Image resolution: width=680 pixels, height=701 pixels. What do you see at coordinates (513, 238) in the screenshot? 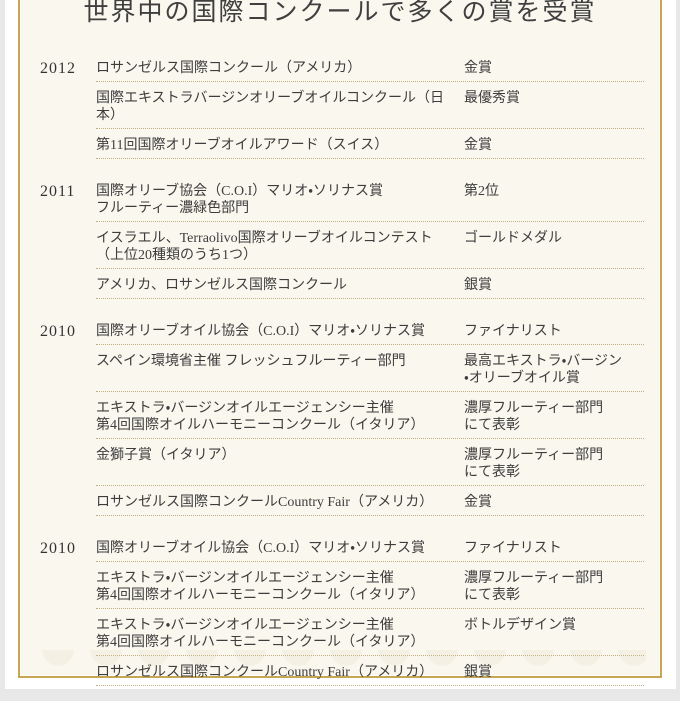
I see `award-result: ゴールドメダル` at bounding box center [513, 238].